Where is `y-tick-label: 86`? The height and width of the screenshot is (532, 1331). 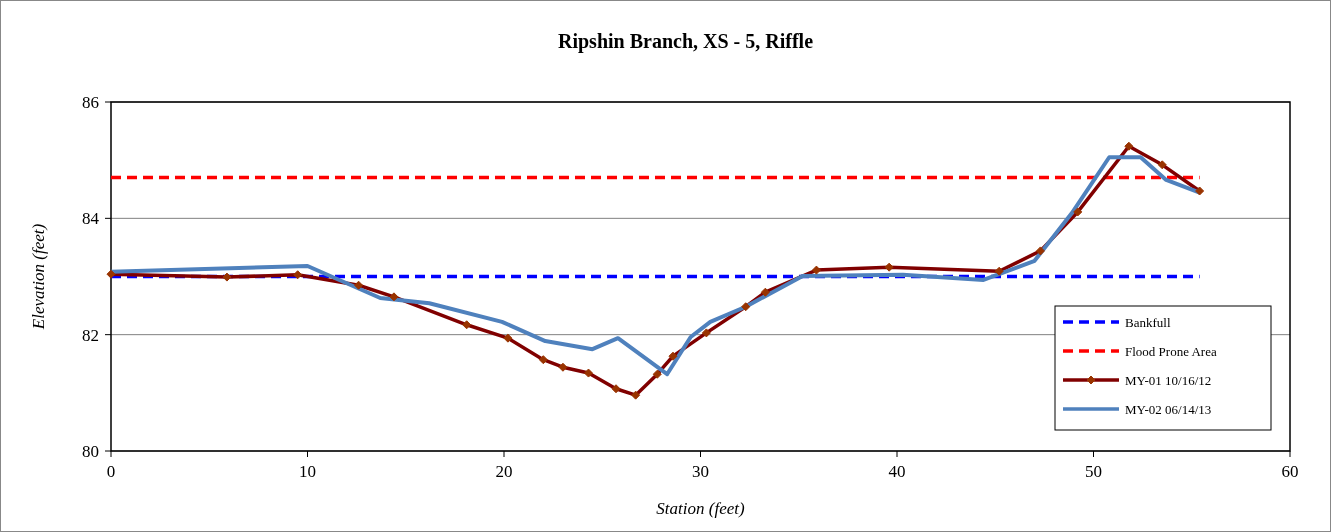 y-tick-label: 86 is located at coordinates (90, 102).